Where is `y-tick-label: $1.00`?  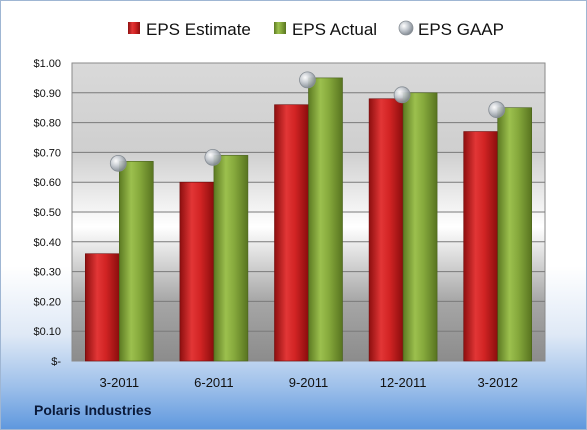 y-tick-label: $1.00 is located at coordinates (47, 64).